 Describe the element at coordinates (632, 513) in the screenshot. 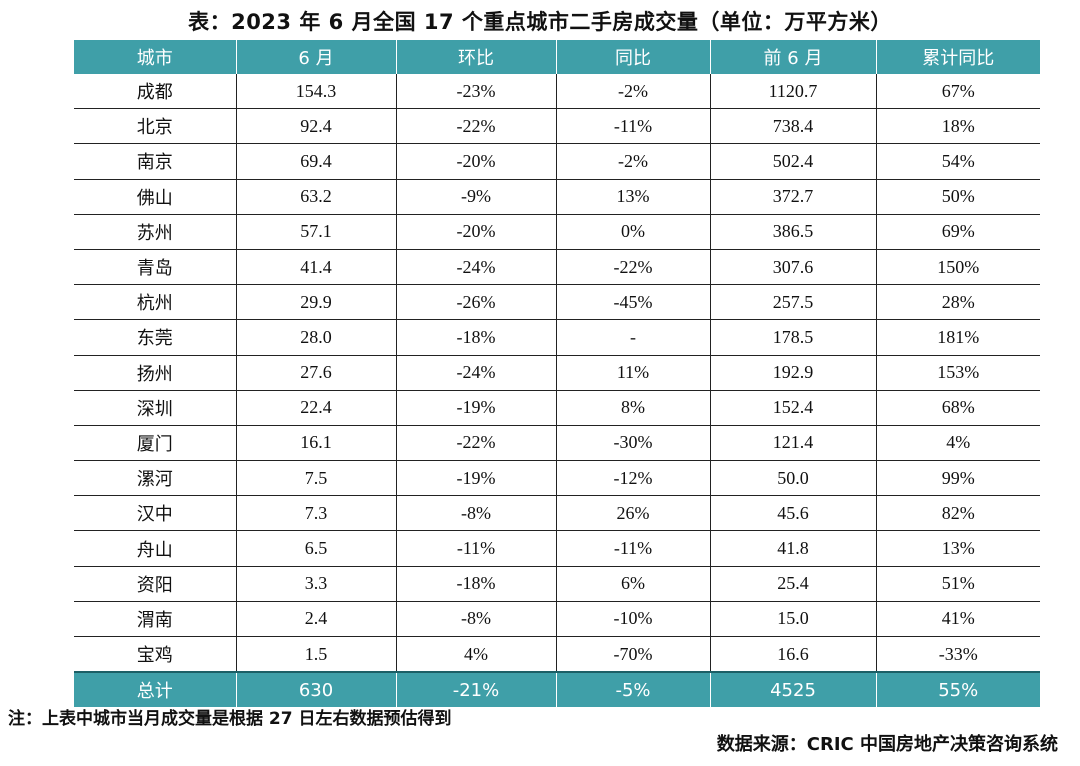

I see `cell-yoy: 26%` at that location.